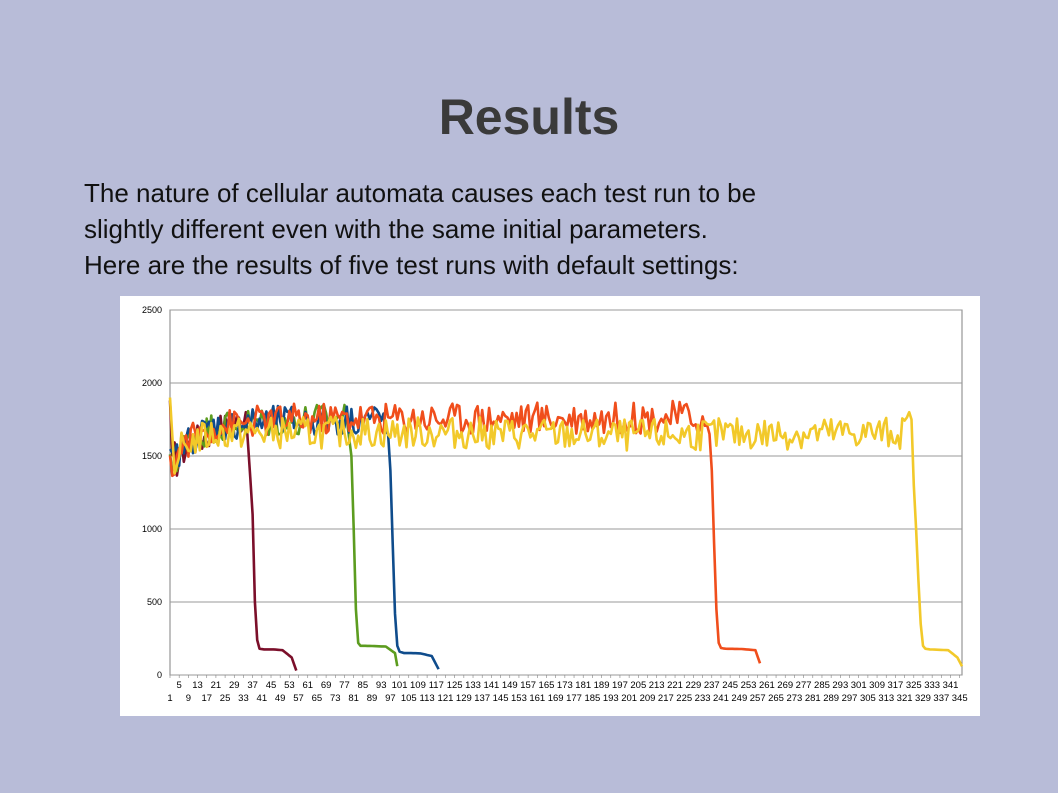  What do you see at coordinates (344, 685) in the screenshot?
I see `x-tick-label: 77` at bounding box center [344, 685].